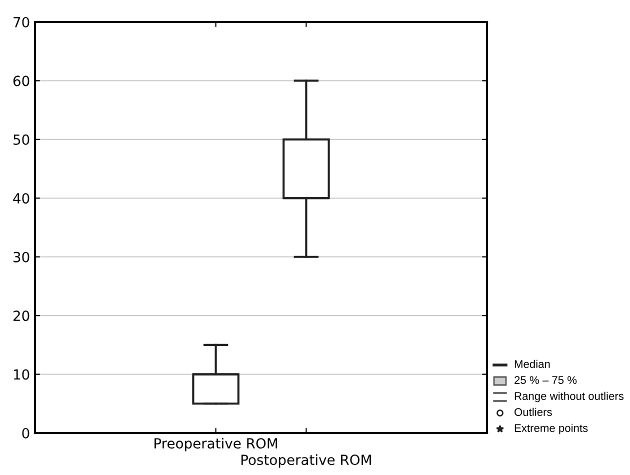 Image resolution: width=630 pixels, height=475 pixels. I want to click on x-tick-label: Preoperative ROM, so click(216, 445).